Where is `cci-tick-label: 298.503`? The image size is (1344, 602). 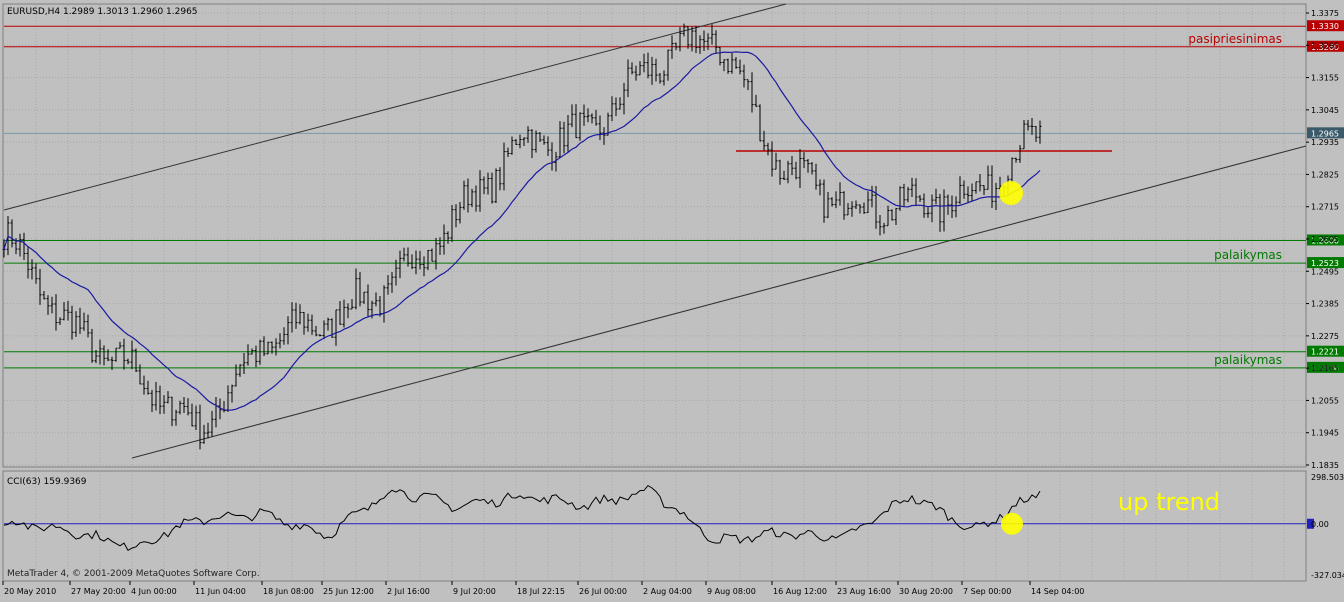
cci-tick-label: 298.503 is located at coordinates (1327, 477).